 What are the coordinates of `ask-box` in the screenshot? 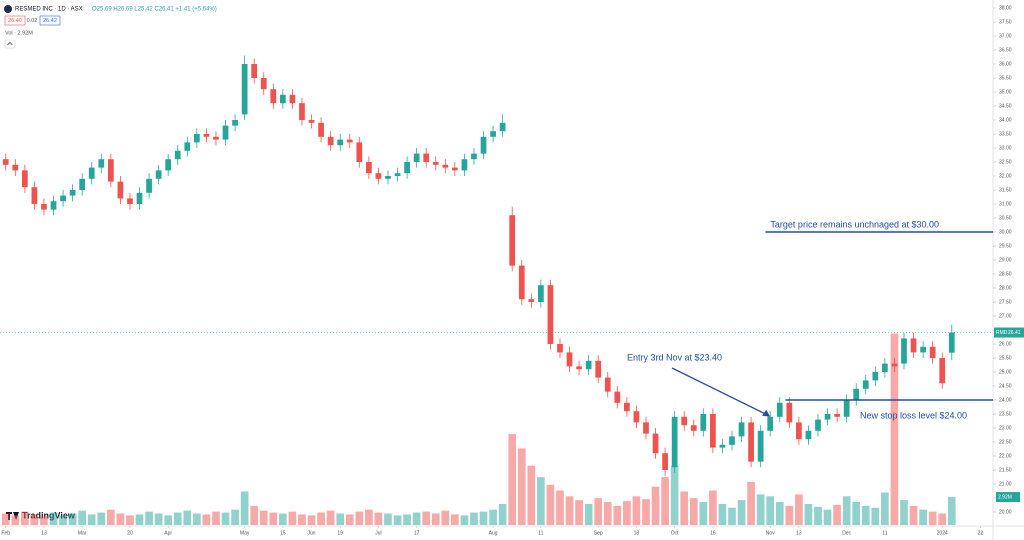 It's located at (50, 20).